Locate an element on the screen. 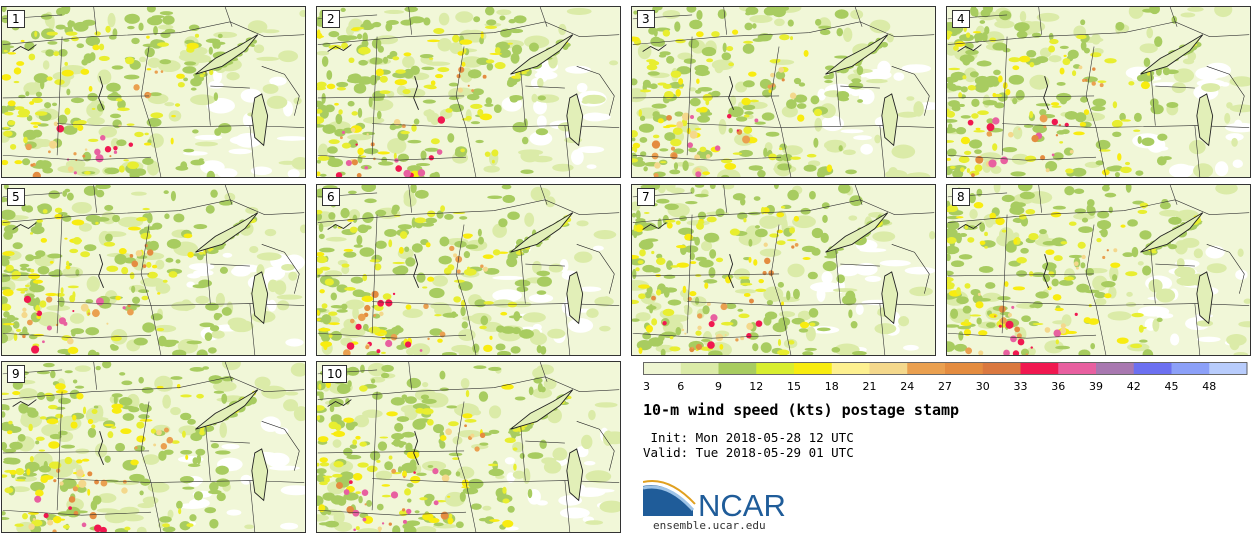  member-label: 1 is located at coordinates (16, 19).